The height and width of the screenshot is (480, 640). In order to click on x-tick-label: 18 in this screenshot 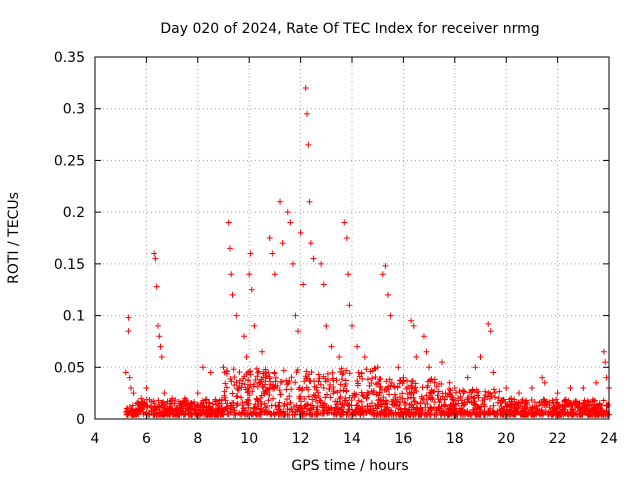, I will do `click(455, 439)`.